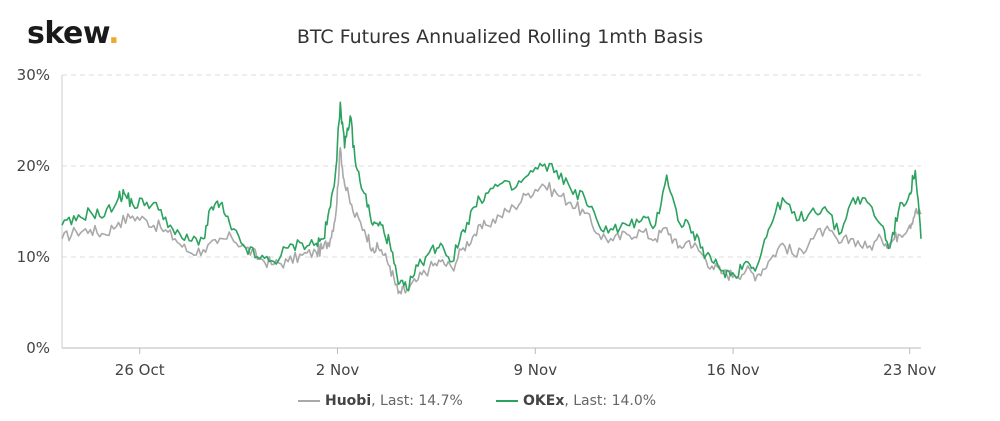 This screenshot has height=421, width=1000. Describe the element at coordinates (33, 257) in the screenshot. I see `y-tick-label: 10%` at that location.